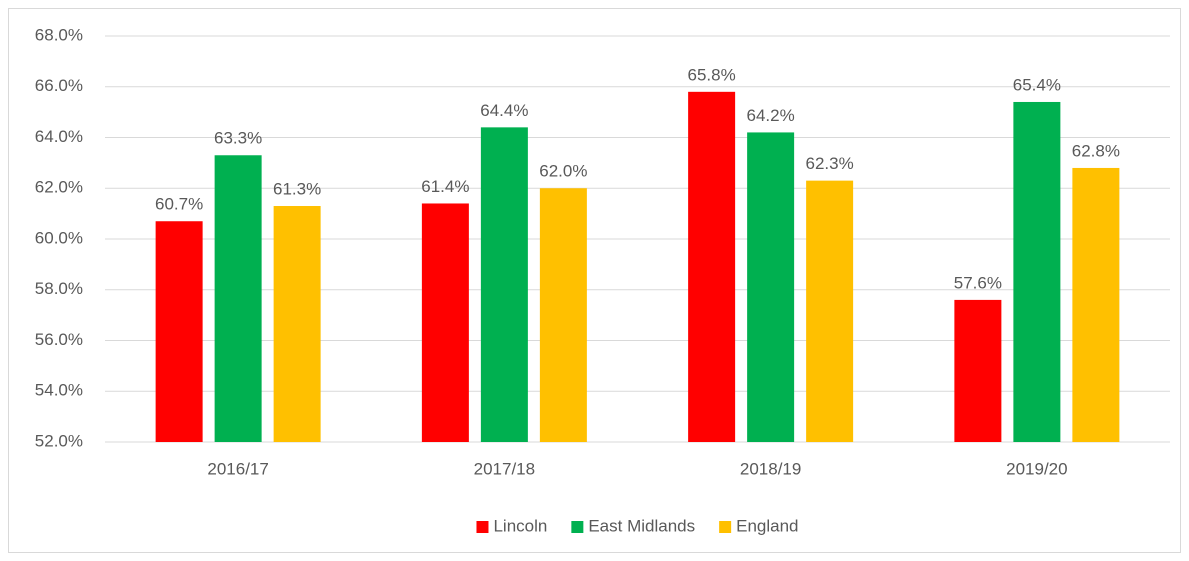 The height and width of the screenshot is (561, 1189). What do you see at coordinates (770, 468) in the screenshot?
I see `x-tick-label: 2018/19` at bounding box center [770, 468].